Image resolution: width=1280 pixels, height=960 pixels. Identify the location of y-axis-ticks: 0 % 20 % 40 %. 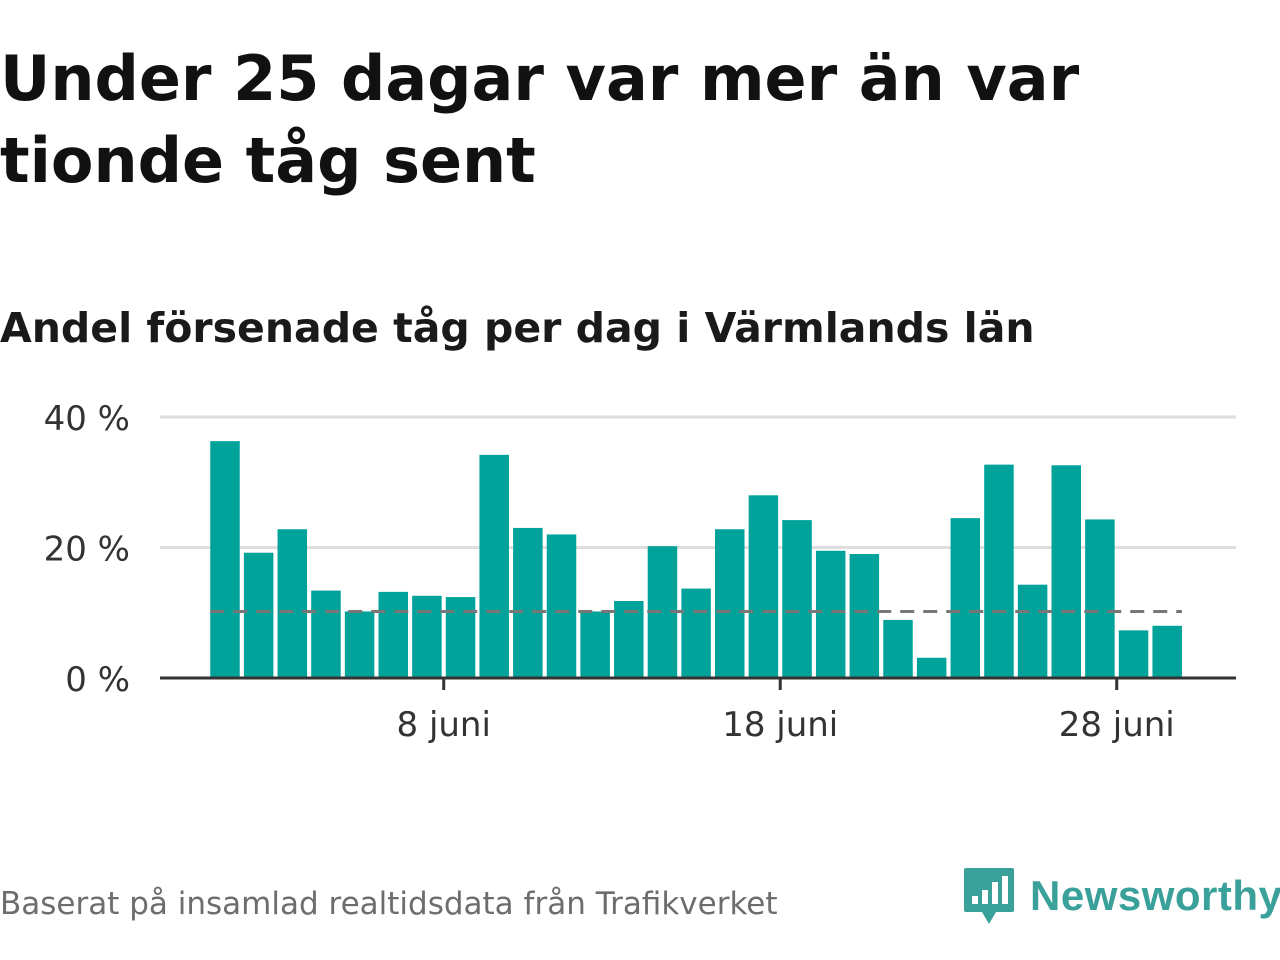
(87, 549).